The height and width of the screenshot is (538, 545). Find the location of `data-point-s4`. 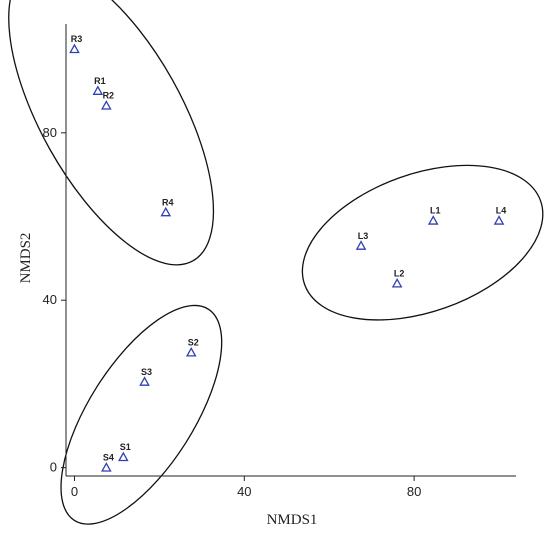

data-point-s4 is located at coordinates (106, 467).